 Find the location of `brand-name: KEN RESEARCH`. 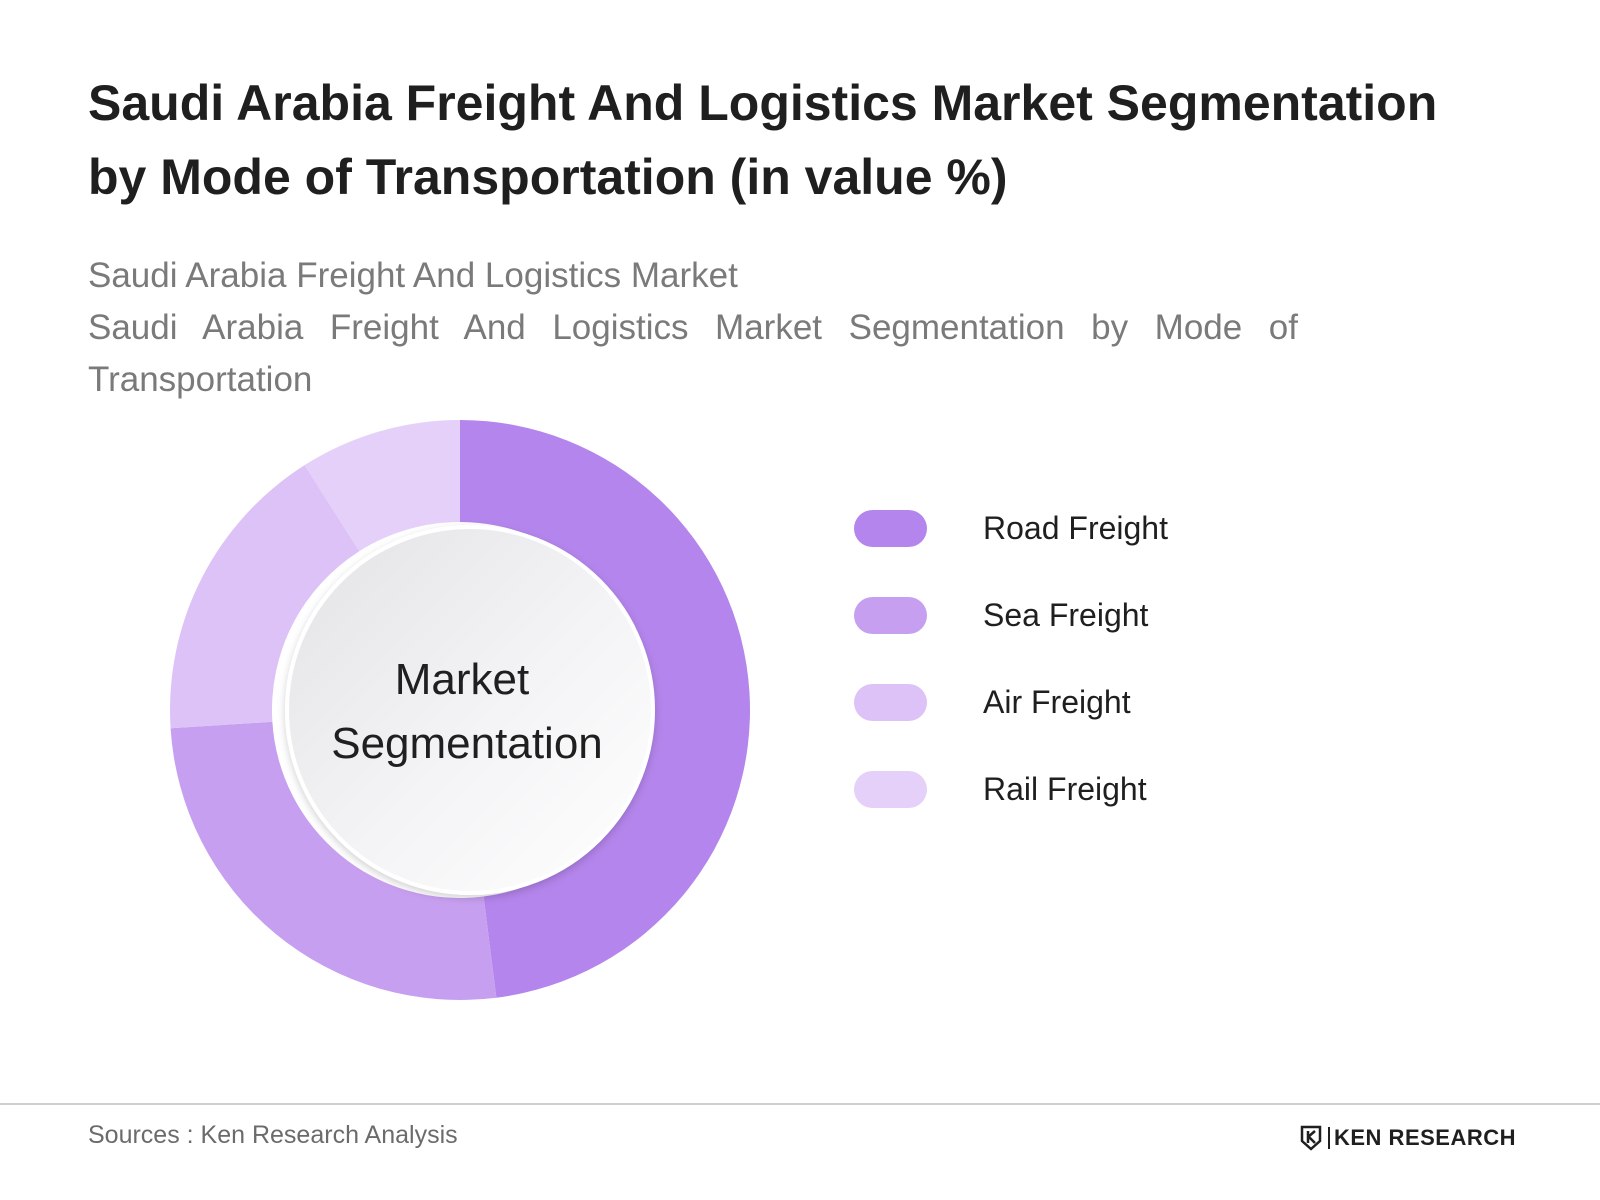

brand-name: KEN RESEARCH is located at coordinates (1425, 1137).